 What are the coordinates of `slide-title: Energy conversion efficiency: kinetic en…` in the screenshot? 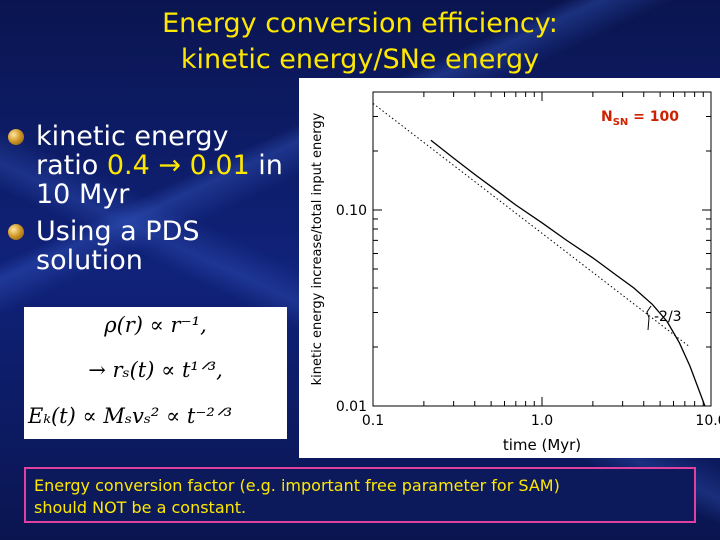 It's located at (360, 42).